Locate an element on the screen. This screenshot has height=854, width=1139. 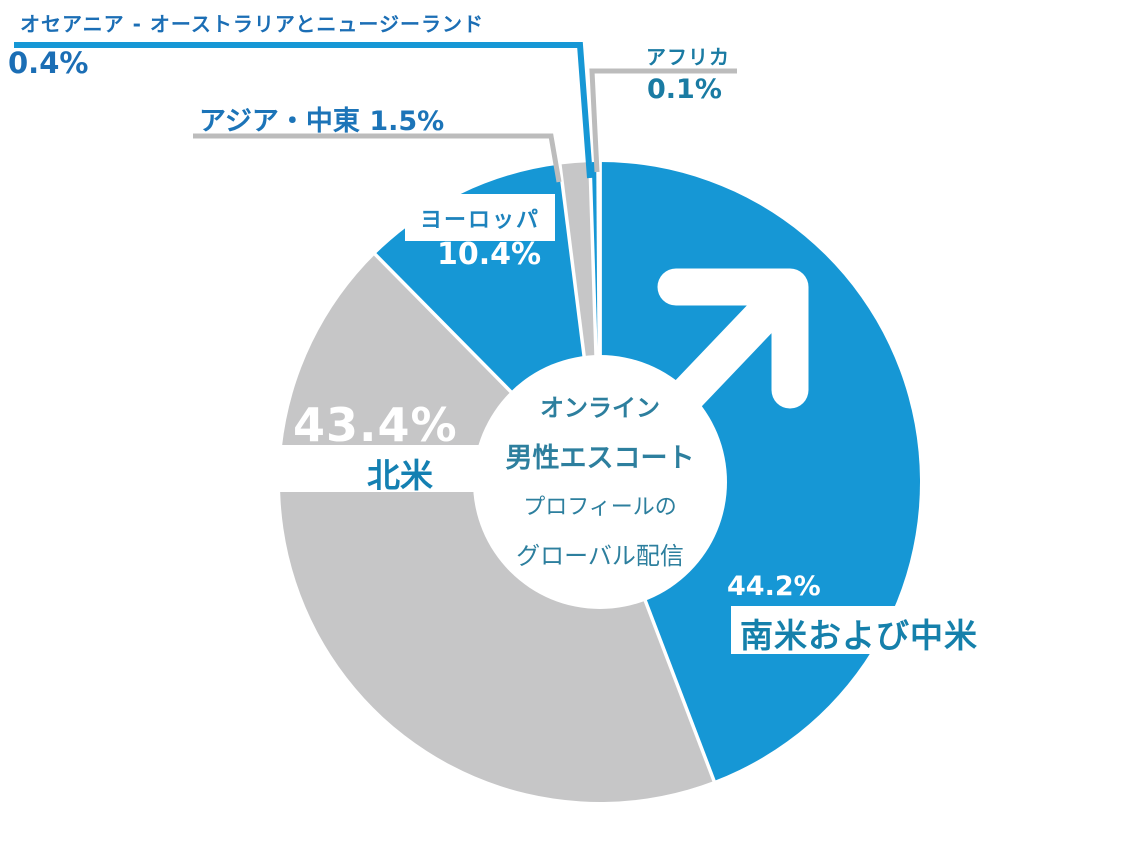
asia-leader-line is located at coordinates (377, 158).